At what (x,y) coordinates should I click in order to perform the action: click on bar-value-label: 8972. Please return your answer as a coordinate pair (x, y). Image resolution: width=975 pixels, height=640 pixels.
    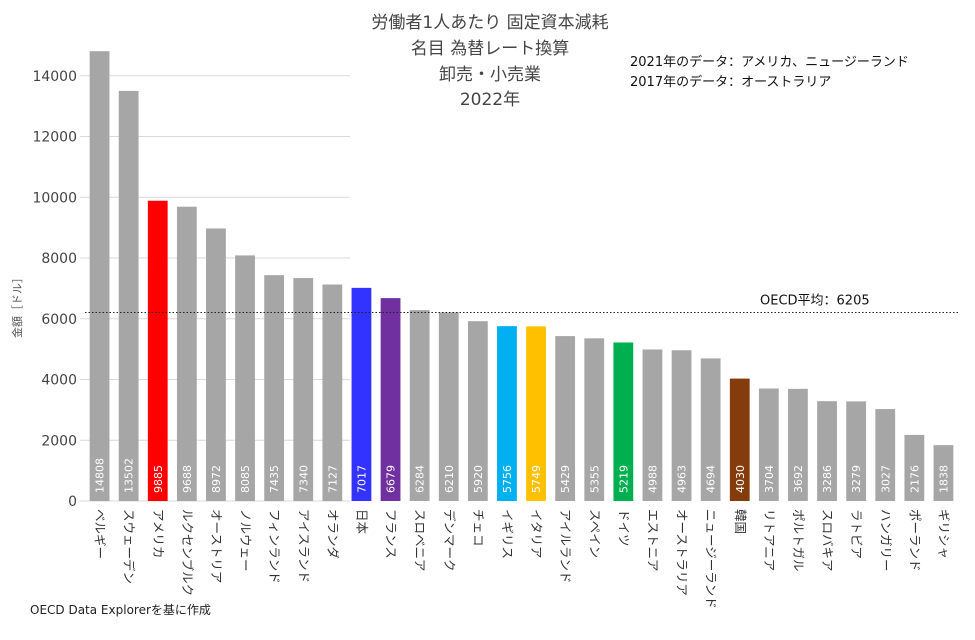
    Looking at the image, I should click on (216, 479).